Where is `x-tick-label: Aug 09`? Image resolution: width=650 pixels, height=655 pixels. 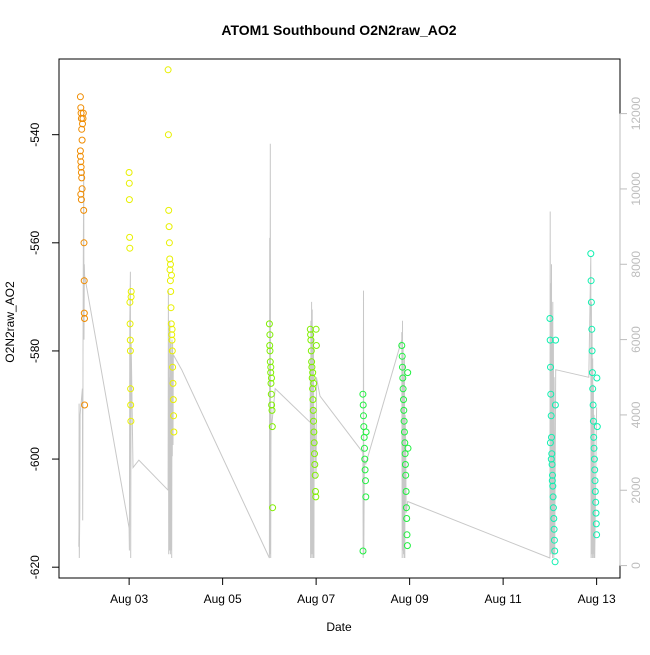
x-tick-label: Aug 09 is located at coordinates (410, 599).